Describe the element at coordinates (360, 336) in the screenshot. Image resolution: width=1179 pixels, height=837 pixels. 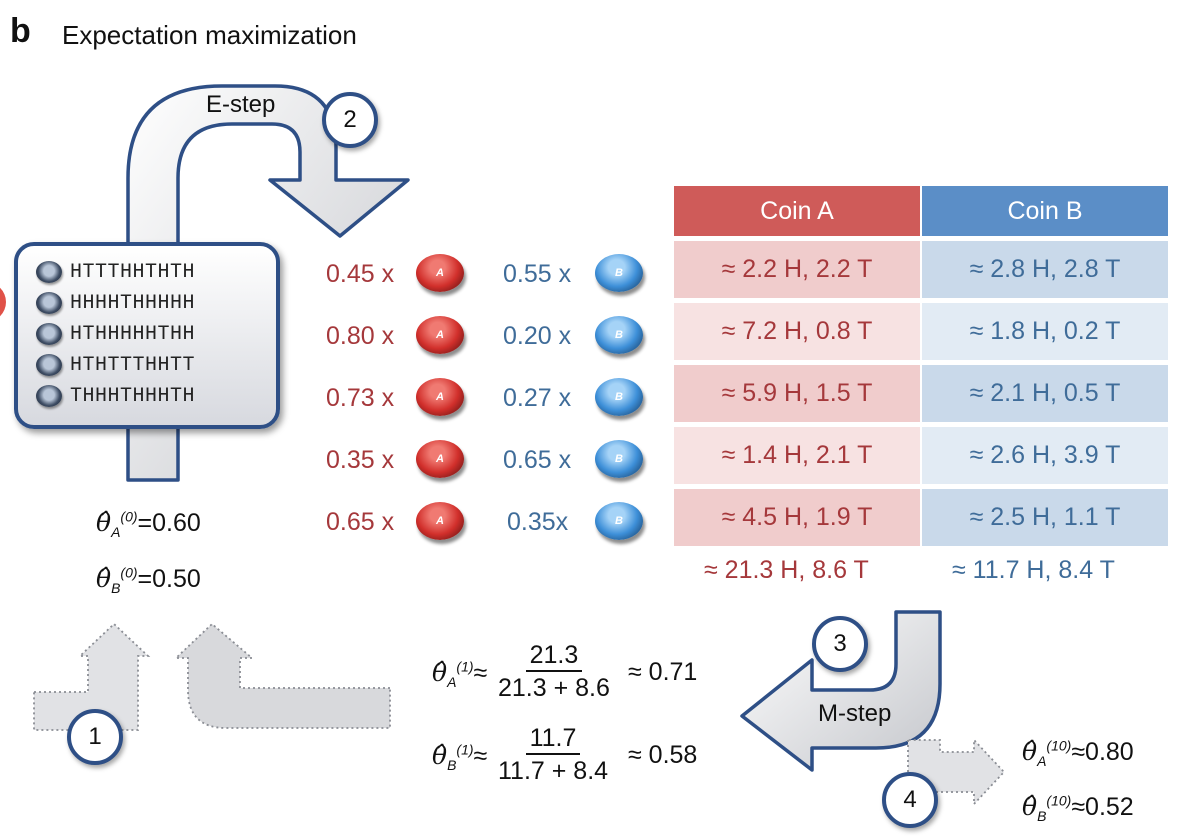
I see `weight-a: 0.80 x` at that location.